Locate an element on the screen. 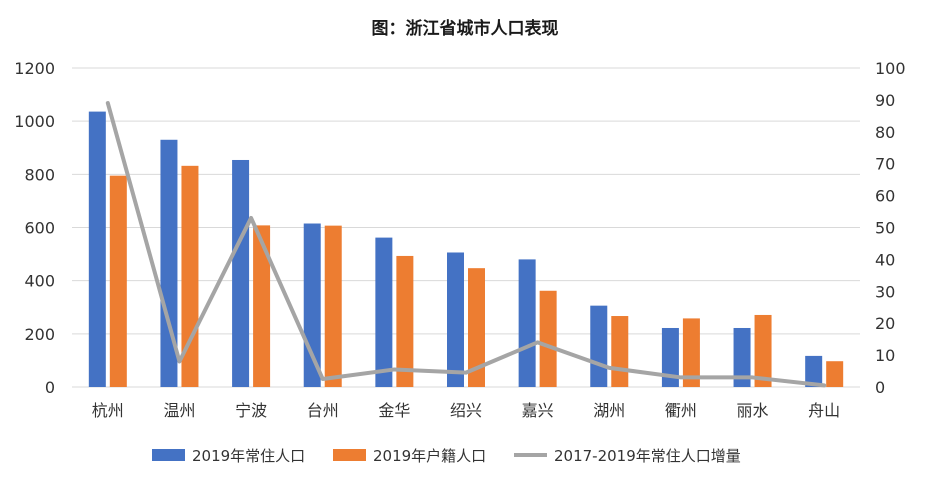  left-tick-label: 800 is located at coordinates (39, 174).